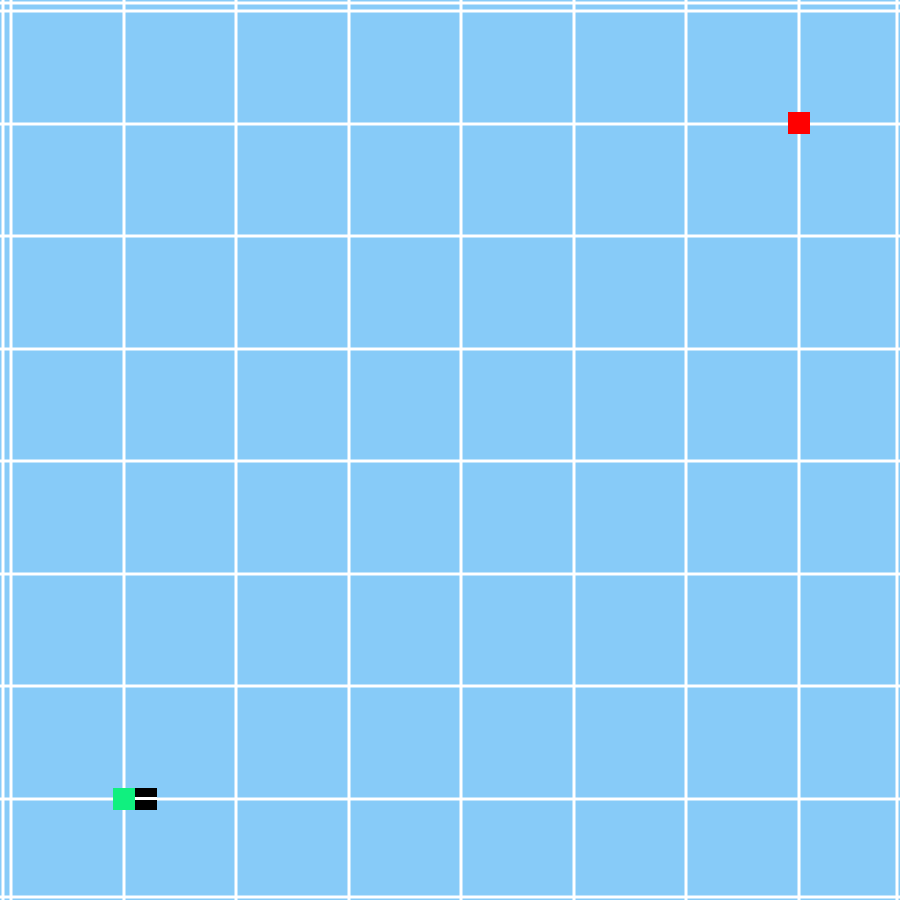 The height and width of the screenshot is (900, 900). I want to click on snake, so click(135, 799).